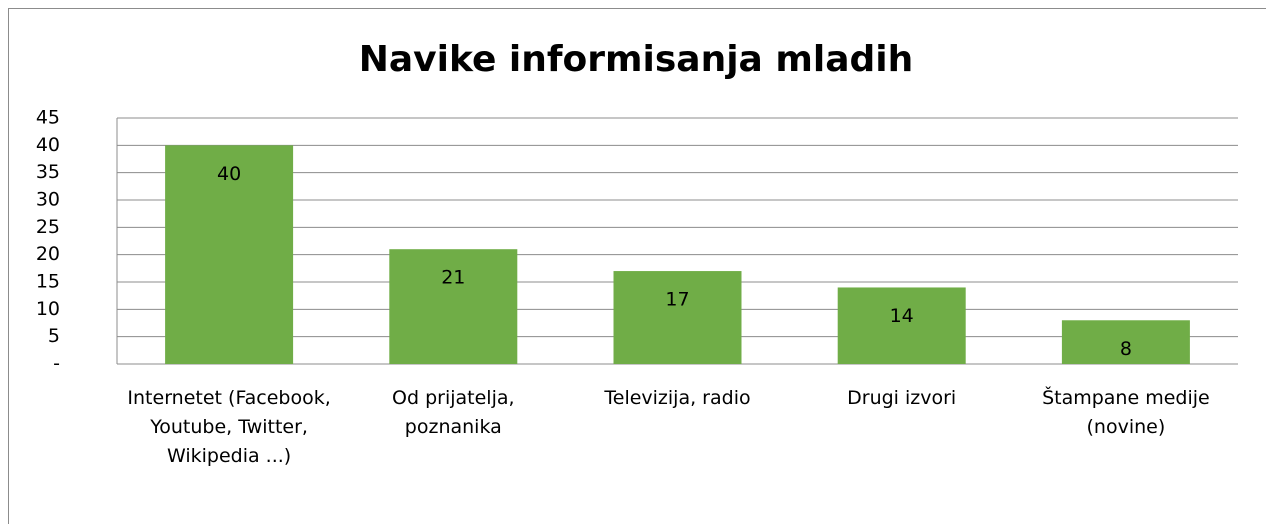  Describe the element at coordinates (54, 336) in the screenshot. I see `y-tick-label: 5` at that location.